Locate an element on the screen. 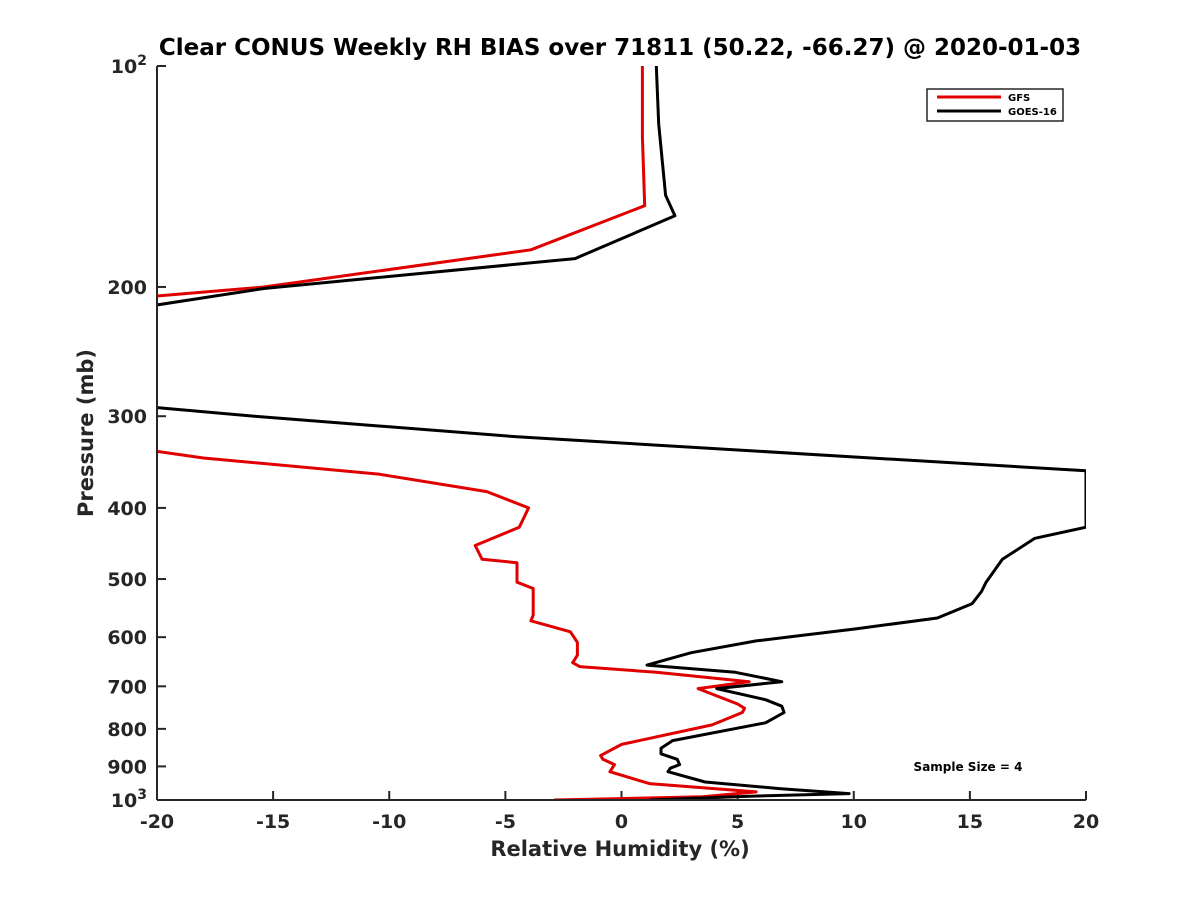 The image size is (1200, 900). legend: GFS GOES-16 is located at coordinates (995, 105).